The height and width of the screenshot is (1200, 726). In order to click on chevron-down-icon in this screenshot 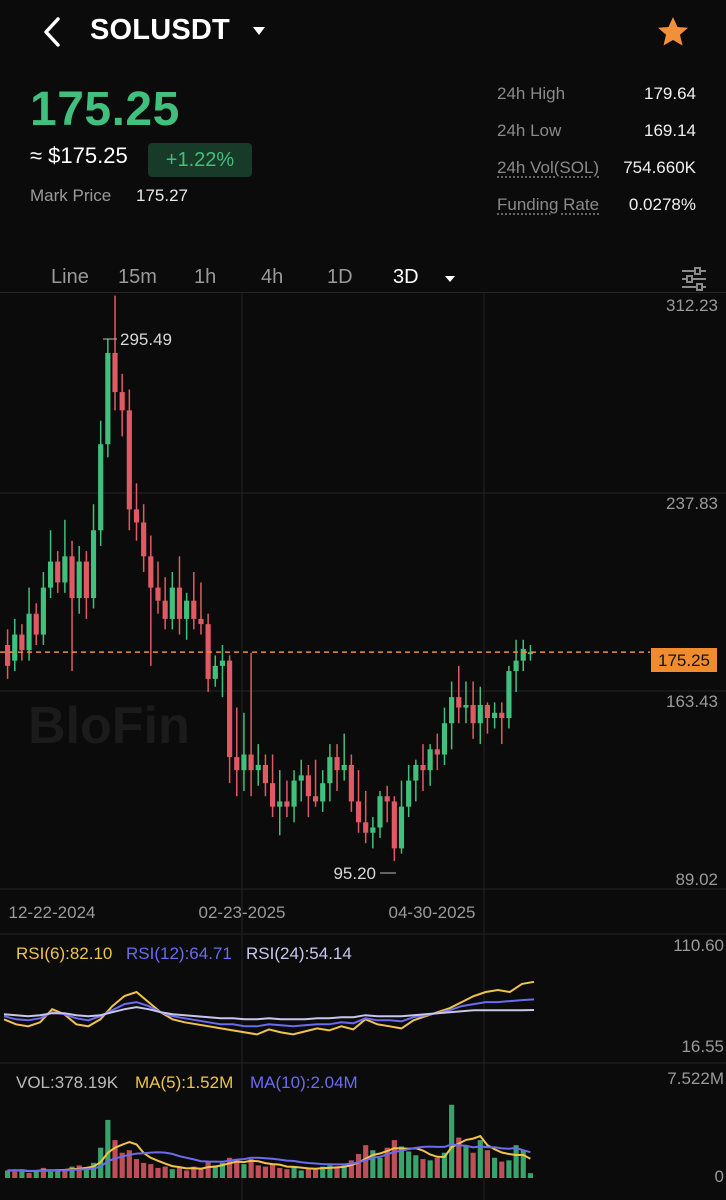, I will do `click(259, 31)`.